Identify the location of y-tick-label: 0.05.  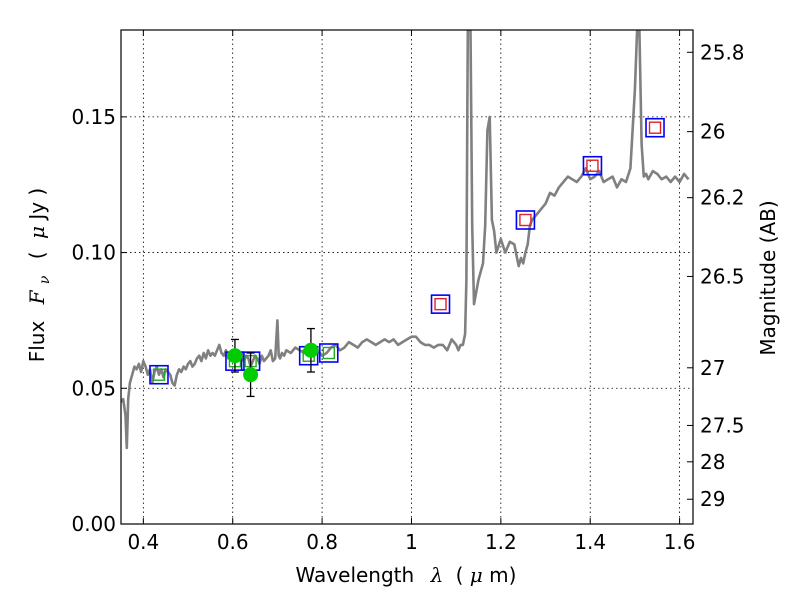
(93, 388).